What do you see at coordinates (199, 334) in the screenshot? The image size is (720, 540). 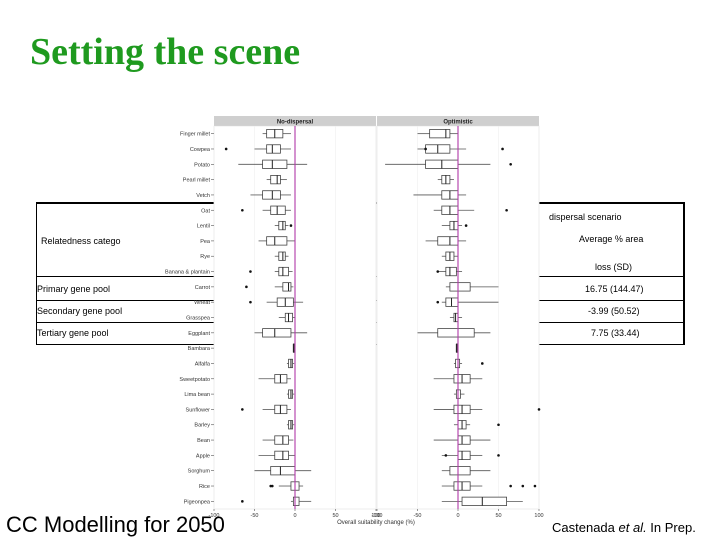 I see `category-label: Eggplant` at bounding box center [199, 334].